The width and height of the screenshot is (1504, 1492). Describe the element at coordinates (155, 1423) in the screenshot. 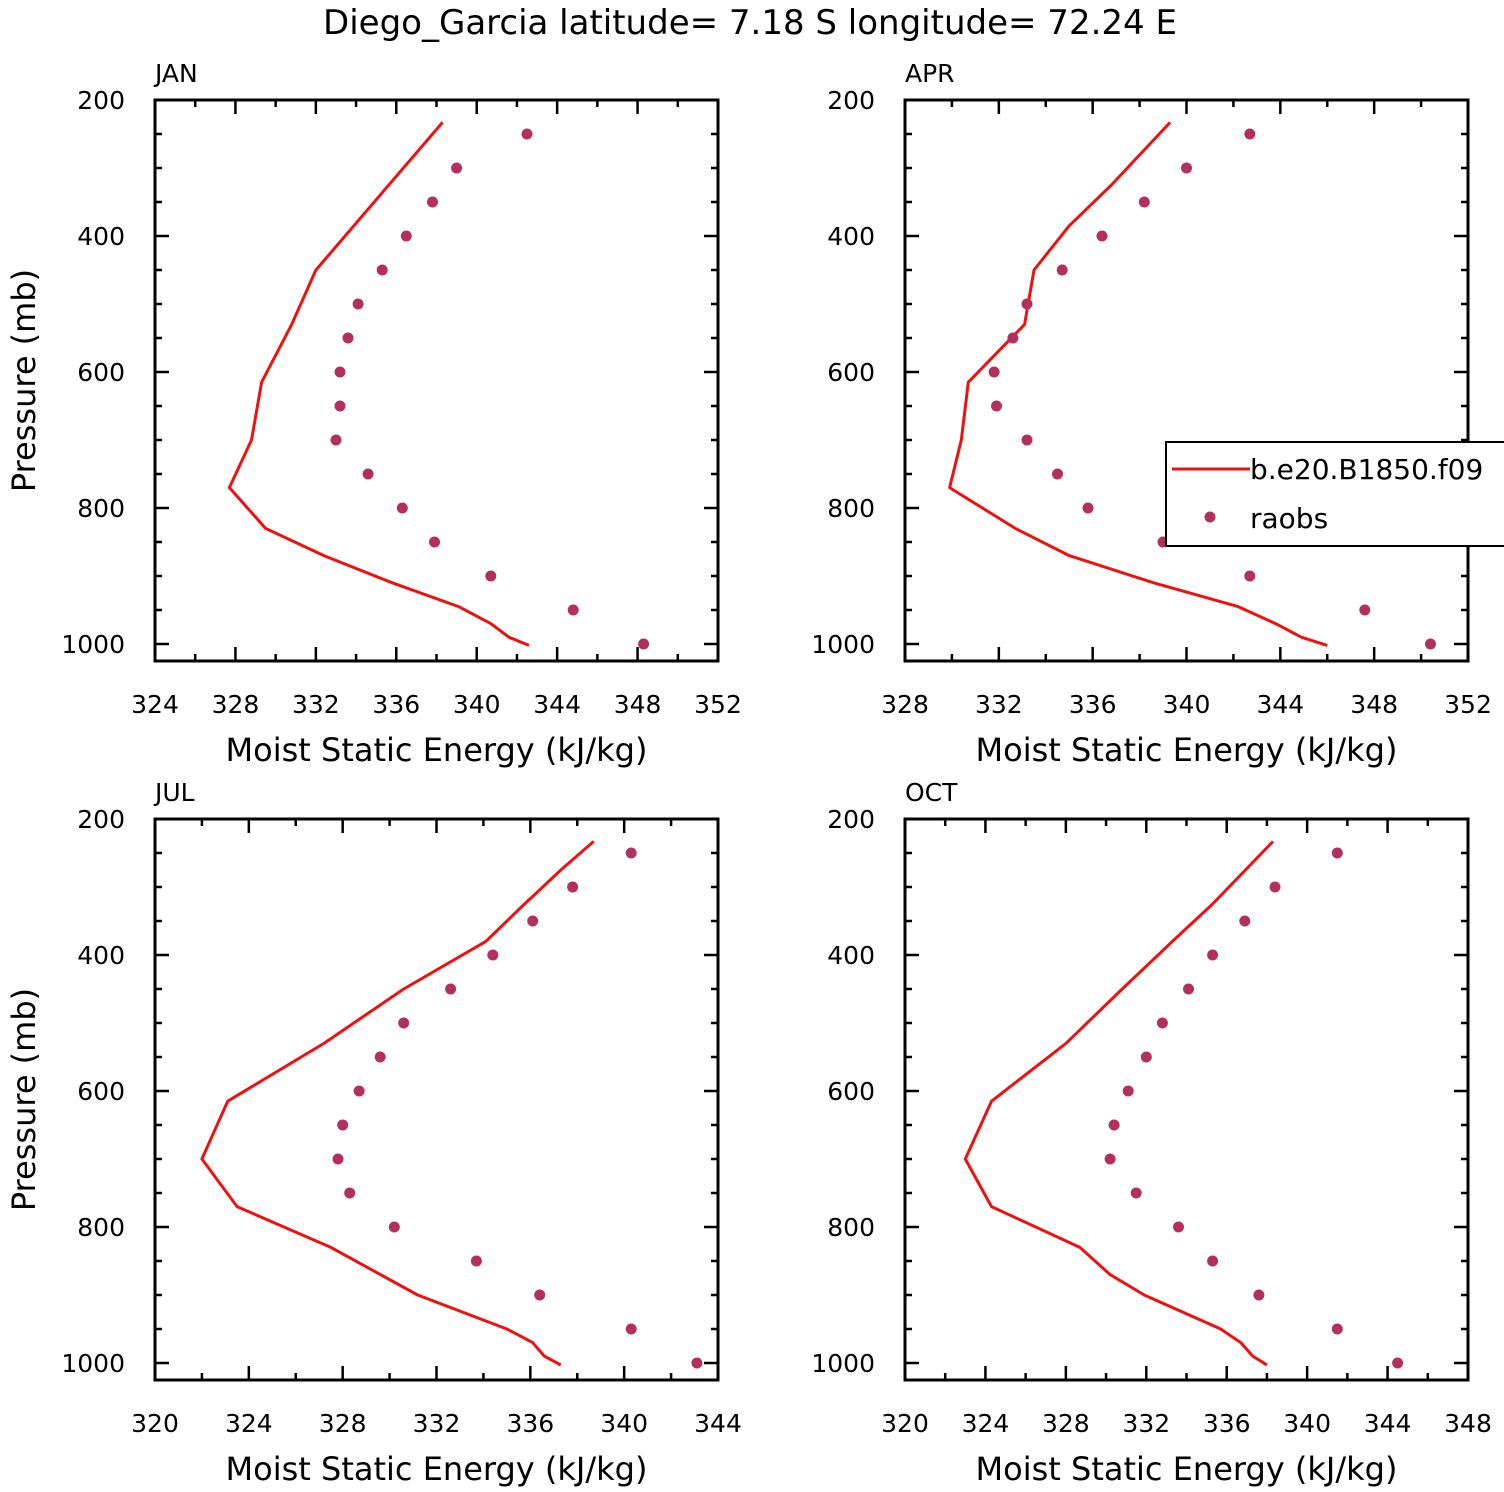

I see `x-tick-label: 320` at that location.